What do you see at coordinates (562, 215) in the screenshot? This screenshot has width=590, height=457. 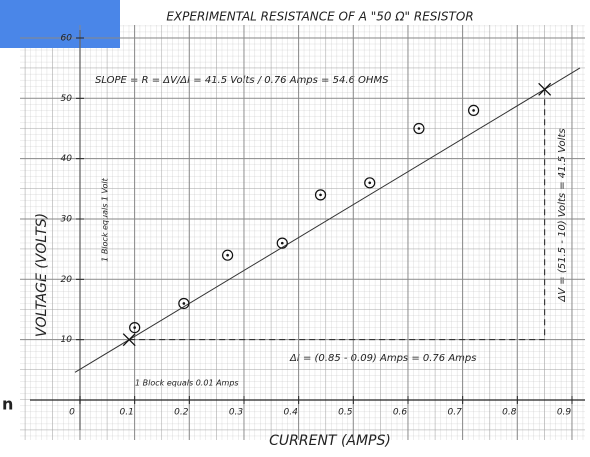 I see `delta-v-annotation: ΔV = (51.5 - 10) Volts = 41.5 Volts` at bounding box center [562, 215].